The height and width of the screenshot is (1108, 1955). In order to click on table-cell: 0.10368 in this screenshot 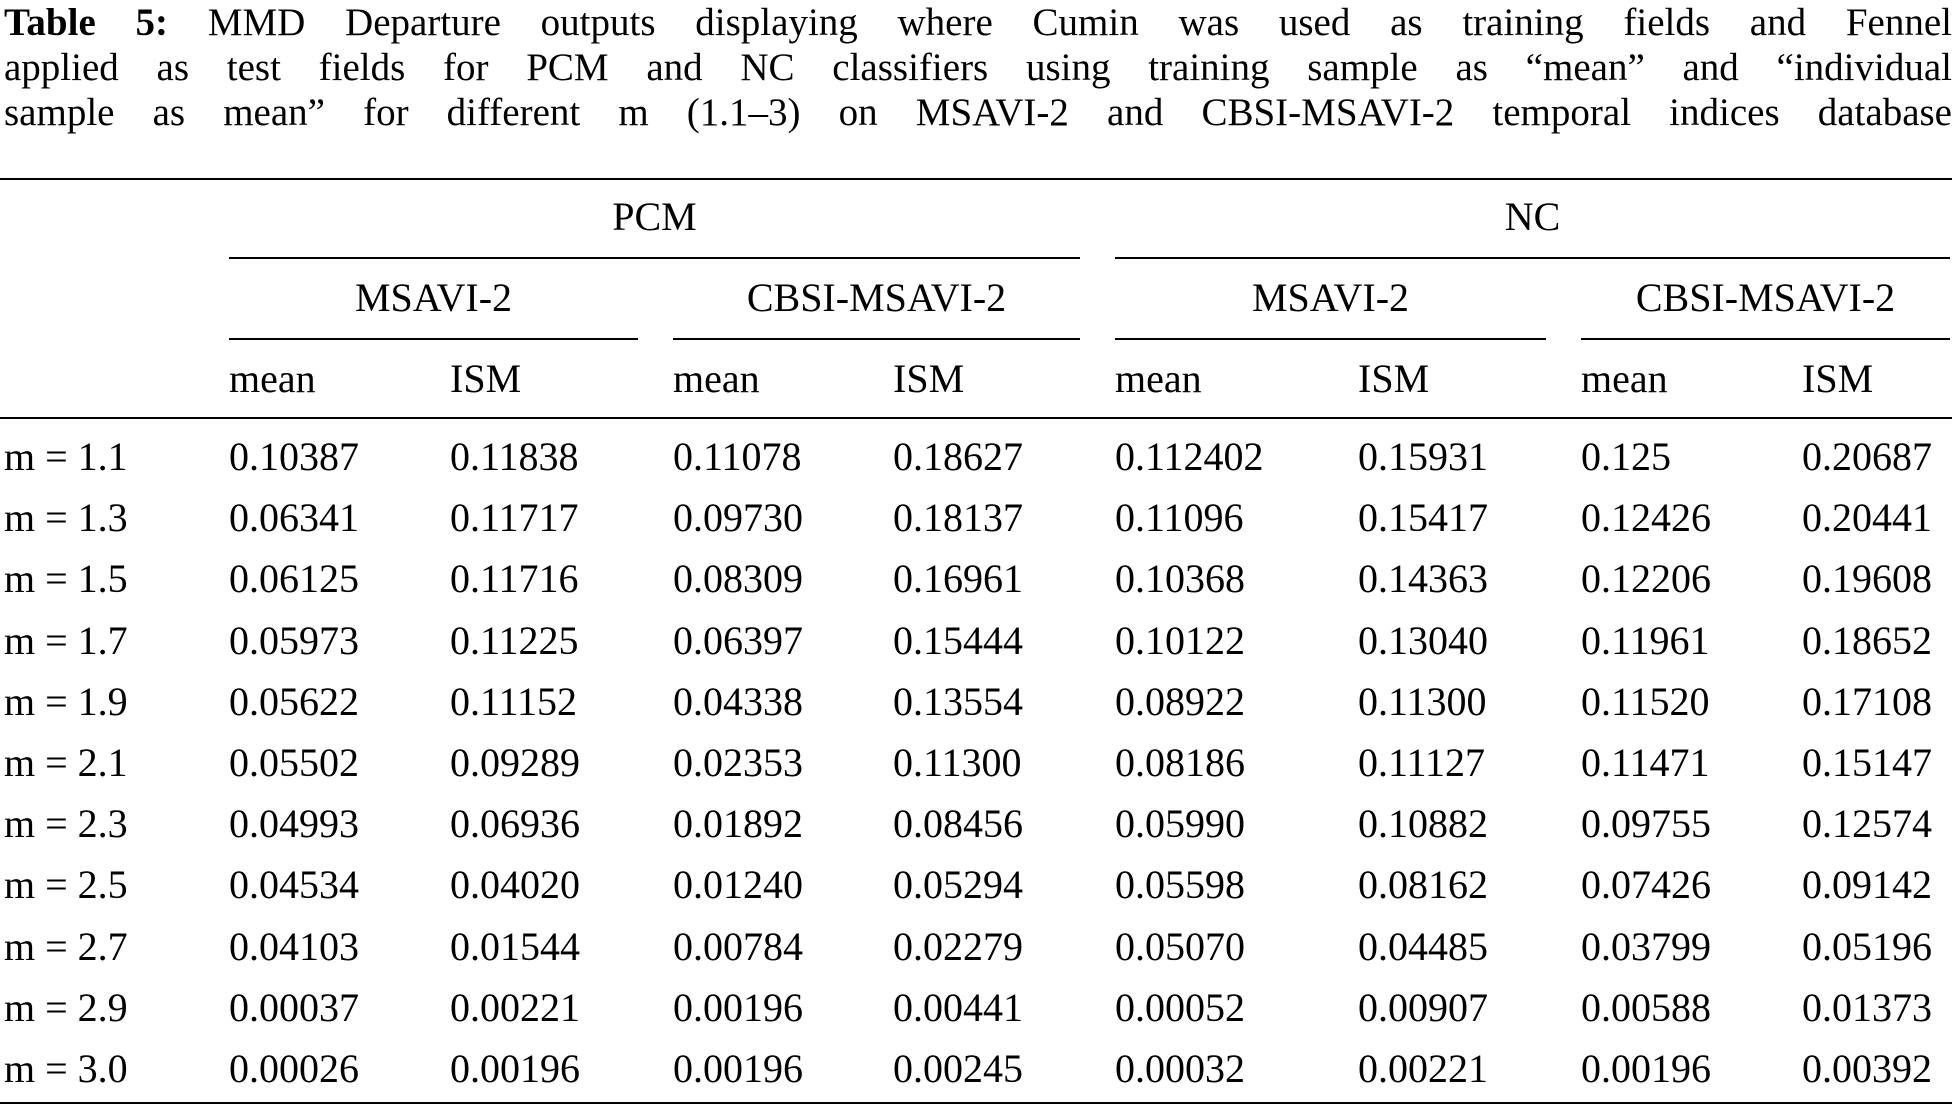, I will do `click(1180, 578)`.